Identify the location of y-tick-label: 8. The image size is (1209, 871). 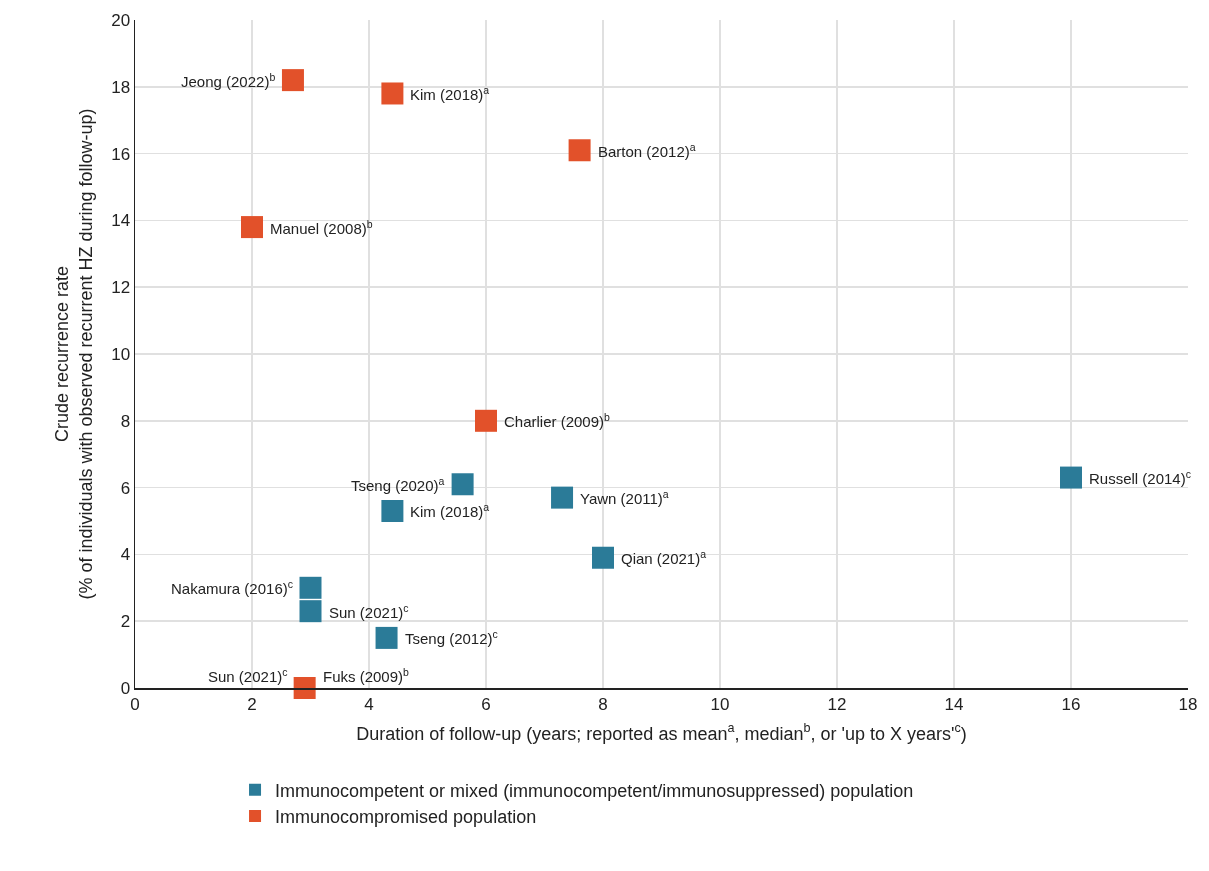
(125, 421).